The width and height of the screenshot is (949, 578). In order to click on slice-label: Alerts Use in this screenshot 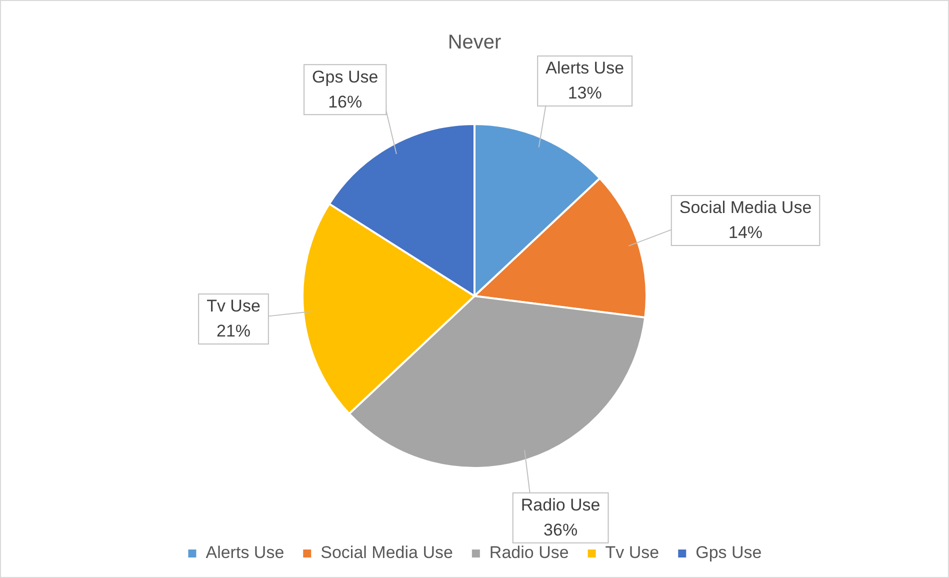, I will do `click(585, 68)`.